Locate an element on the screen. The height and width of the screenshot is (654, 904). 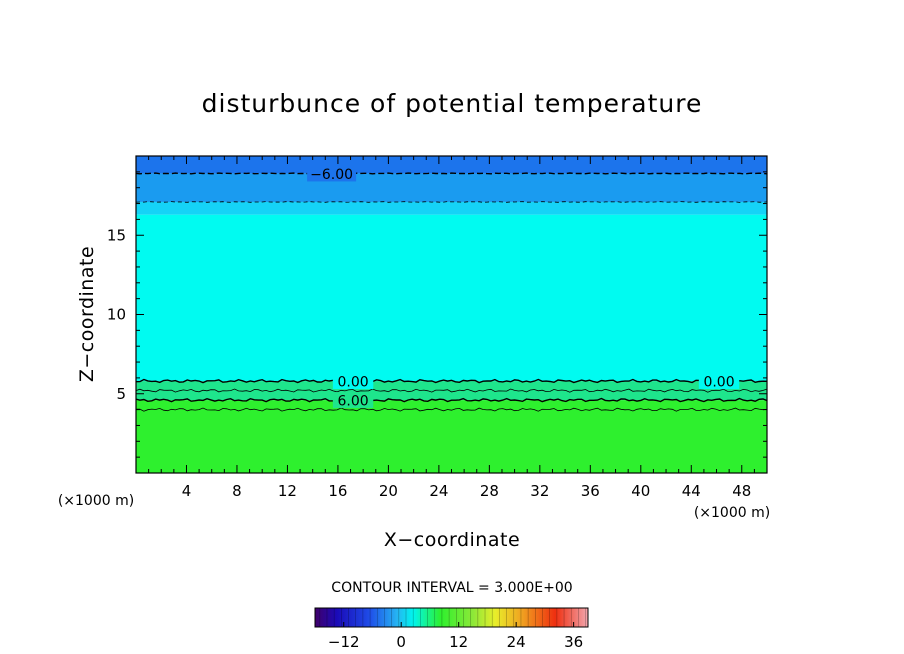
y-tick-label: 5 is located at coordinates (121, 394).